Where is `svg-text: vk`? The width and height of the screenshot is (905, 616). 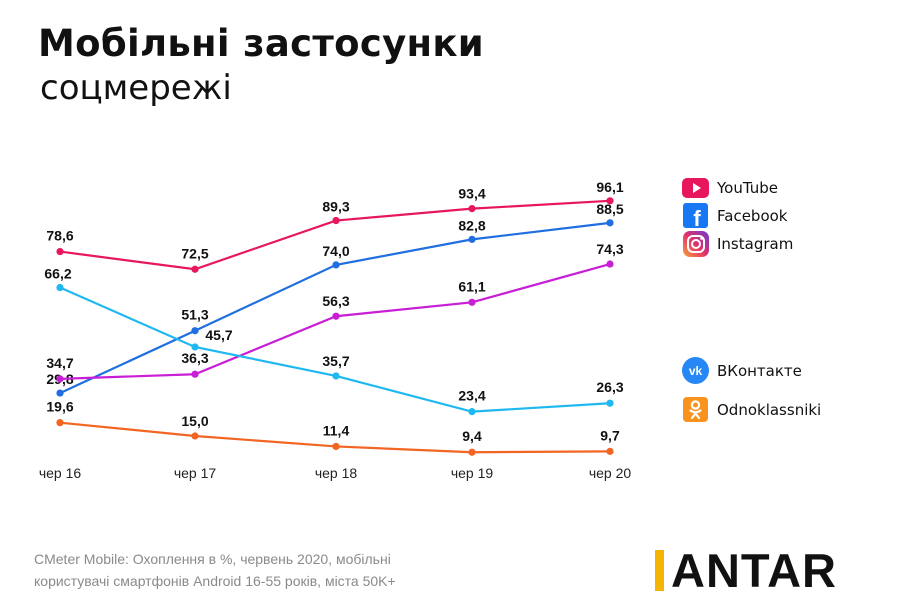 svg-text: vk is located at coordinates (696, 371).